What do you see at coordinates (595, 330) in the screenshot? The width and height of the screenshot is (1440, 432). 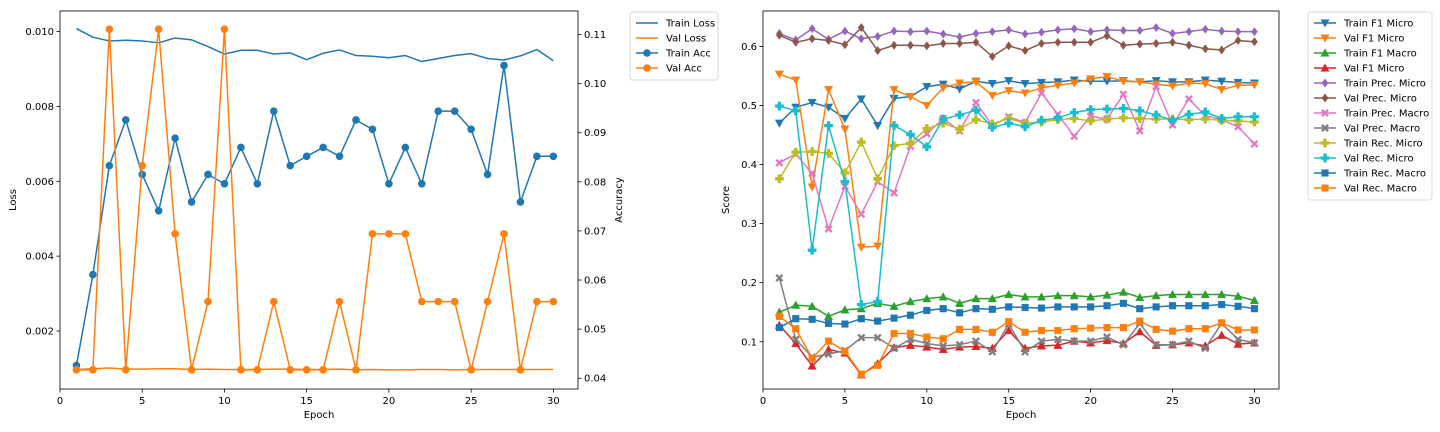 I see `y-right-tick-label: 0.05` at bounding box center [595, 330].